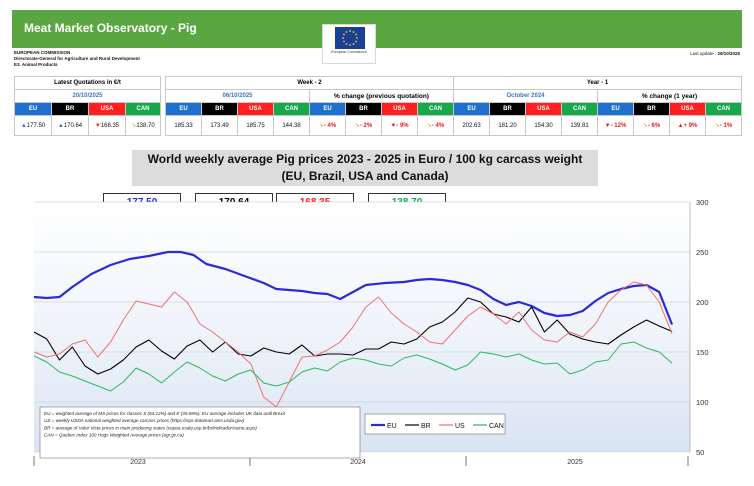 Image resolution: width=754 pixels, height=486 pixels. What do you see at coordinates (437, 426) in the screenshot?
I see `legend: EU BR US CAN` at bounding box center [437, 426].